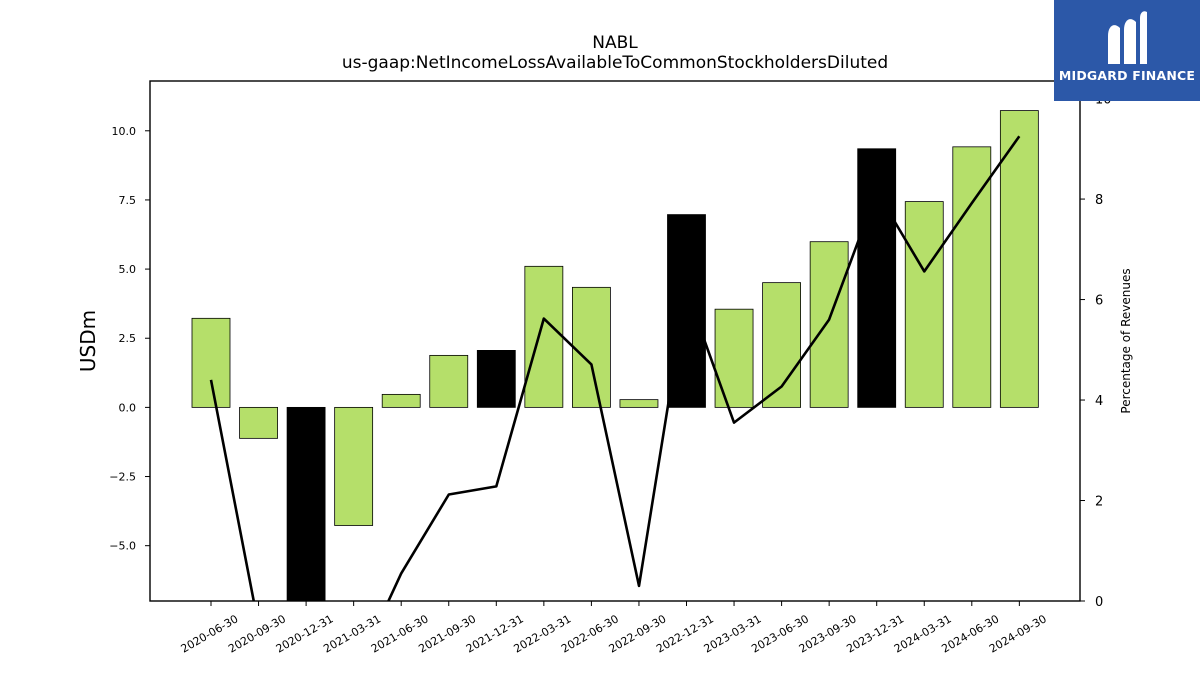  I want to click on y-tick-label: 7.5, so click(128, 200).